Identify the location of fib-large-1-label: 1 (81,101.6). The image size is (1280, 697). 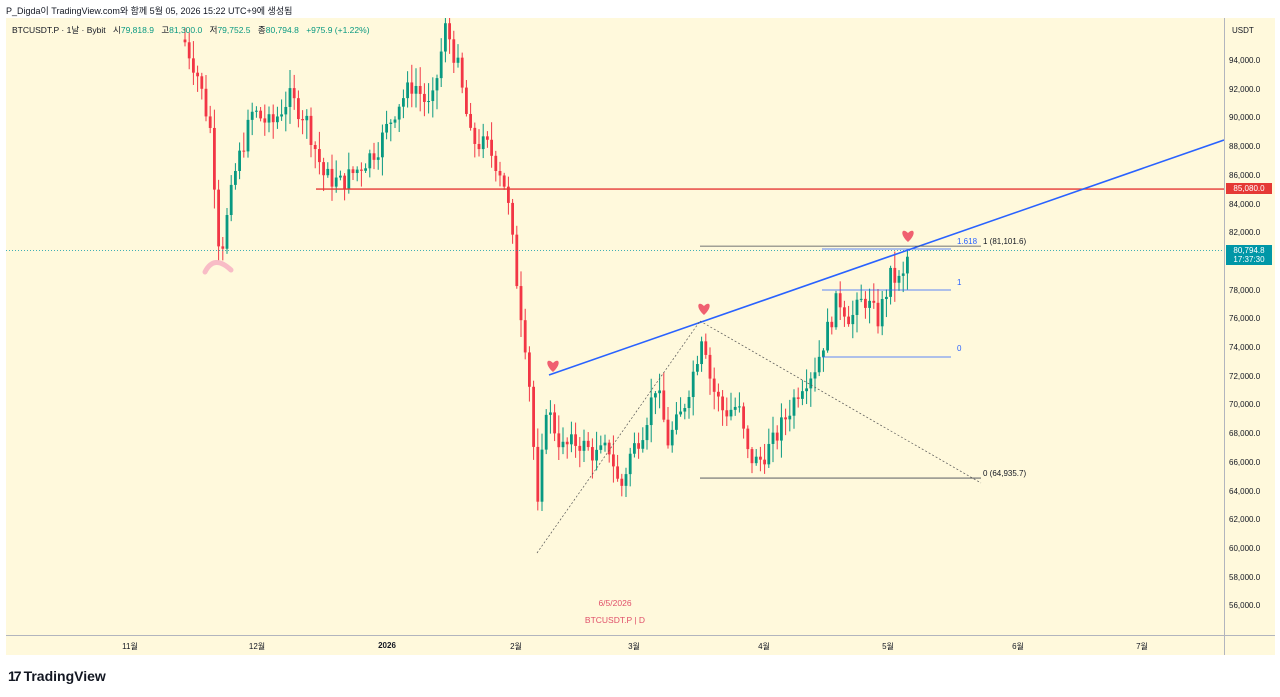
(1005, 241).